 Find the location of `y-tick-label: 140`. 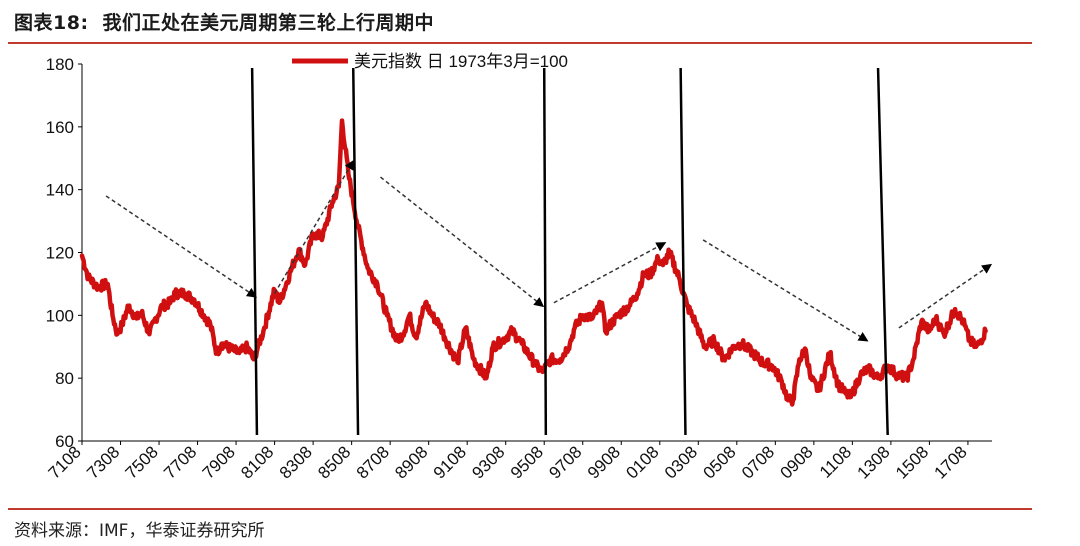

y-tick-label: 140 is located at coordinates (60, 190).